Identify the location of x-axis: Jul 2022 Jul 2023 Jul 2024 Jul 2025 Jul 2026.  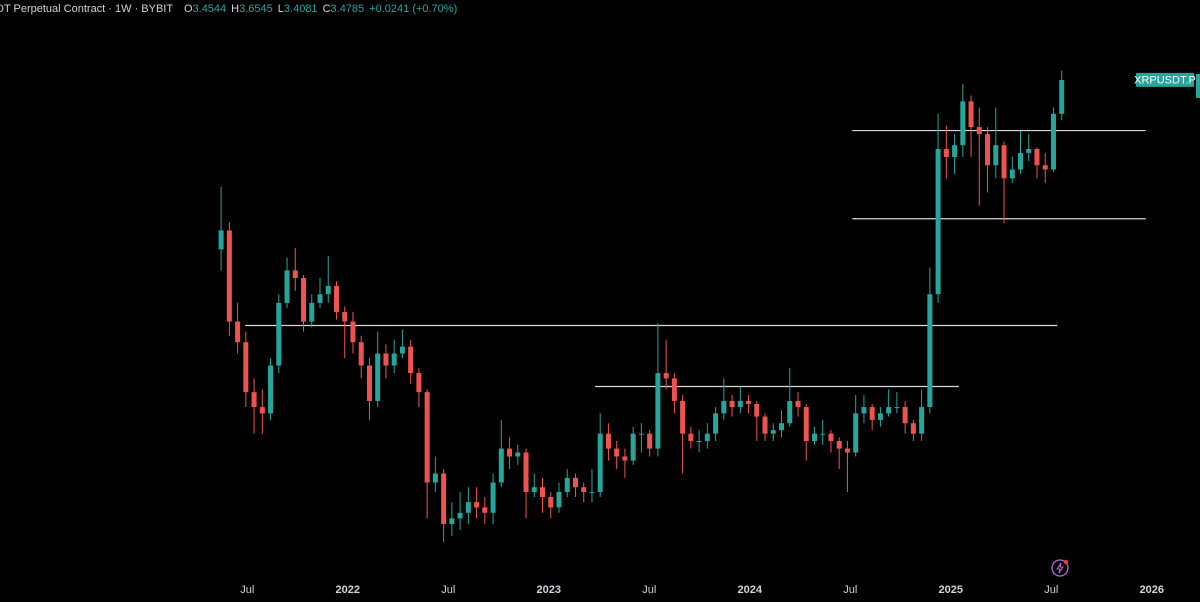
(702, 590).